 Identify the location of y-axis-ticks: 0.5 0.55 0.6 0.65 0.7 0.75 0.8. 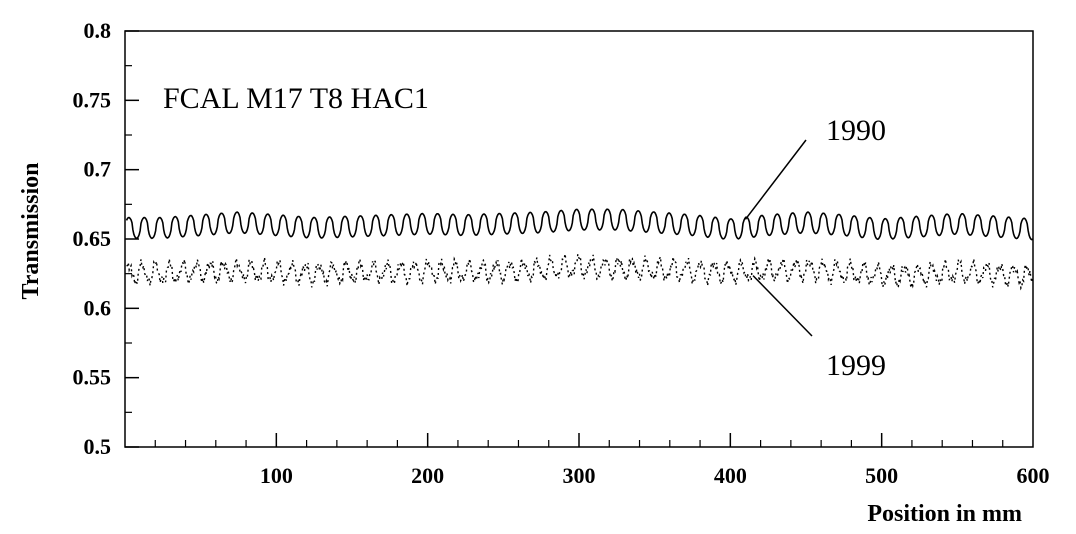
(106, 238).